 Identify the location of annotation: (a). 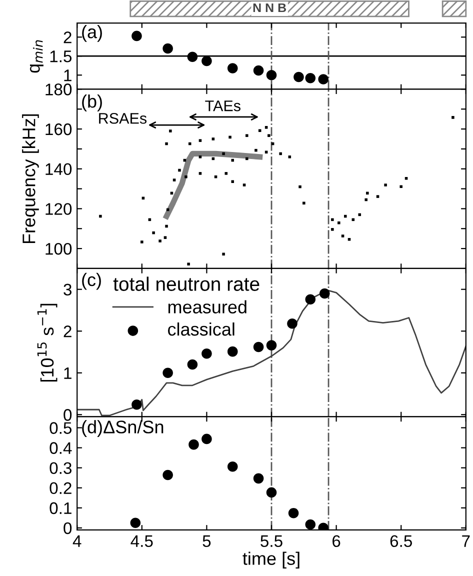
(92, 33).